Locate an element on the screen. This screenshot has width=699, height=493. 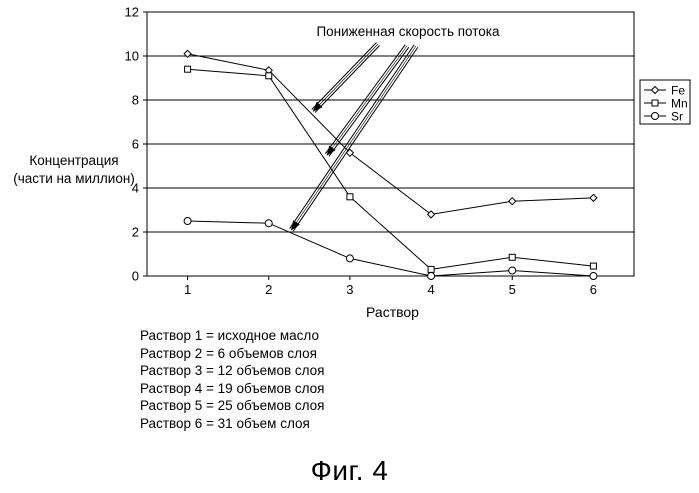
y-axis-ticks: 024681012 is located at coordinates (136, 144).